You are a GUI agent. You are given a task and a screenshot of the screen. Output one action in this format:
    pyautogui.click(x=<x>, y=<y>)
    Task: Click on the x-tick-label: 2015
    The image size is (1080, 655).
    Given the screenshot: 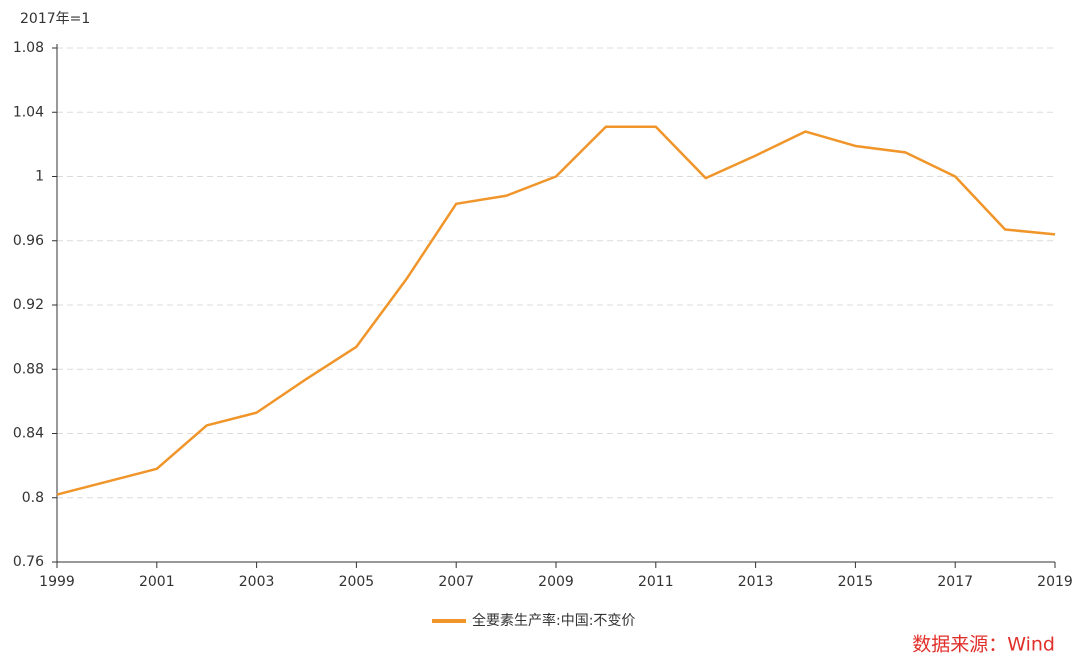 What is the action you would take?
    pyautogui.click(x=856, y=582)
    